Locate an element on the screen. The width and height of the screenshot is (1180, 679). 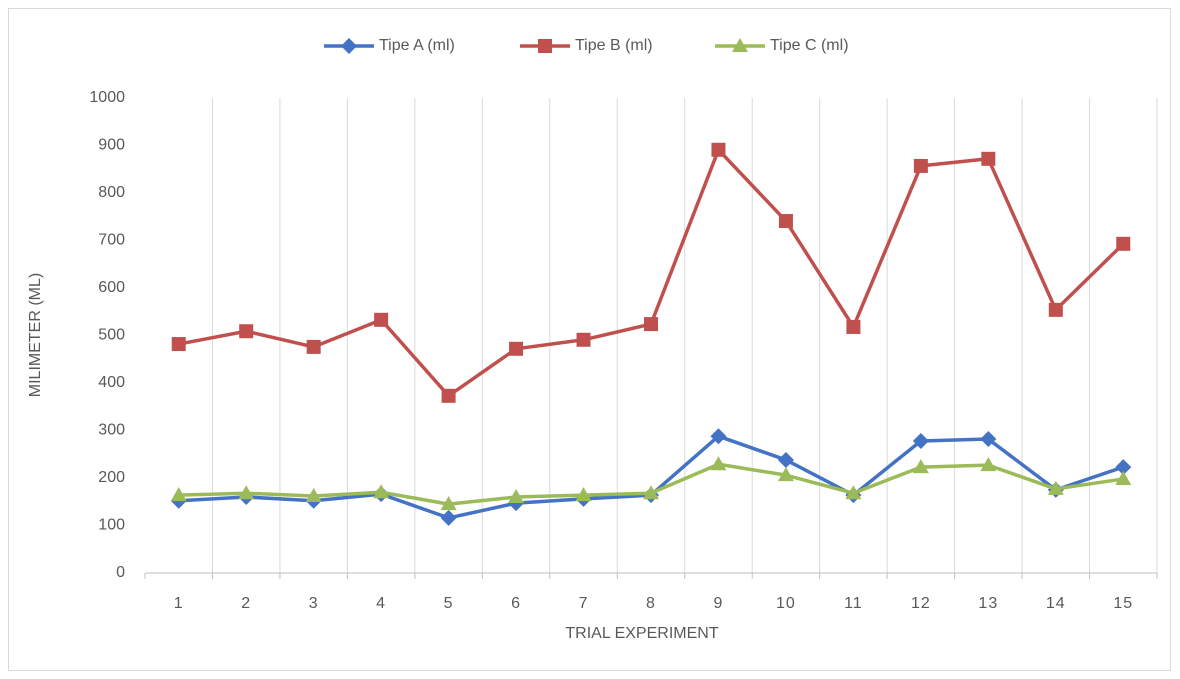
y-tick-label: 500 is located at coordinates (111, 335).